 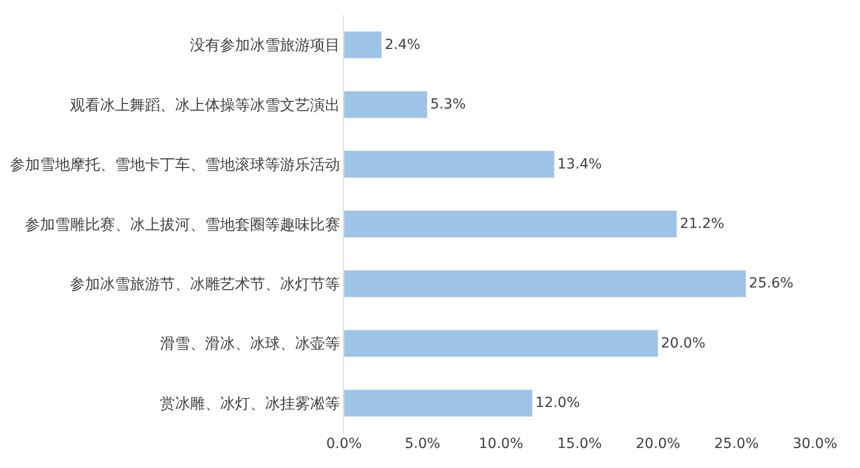 What do you see at coordinates (344, 444) in the screenshot?
I see `x-tick-label: 0.0%` at bounding box center [344, 444].